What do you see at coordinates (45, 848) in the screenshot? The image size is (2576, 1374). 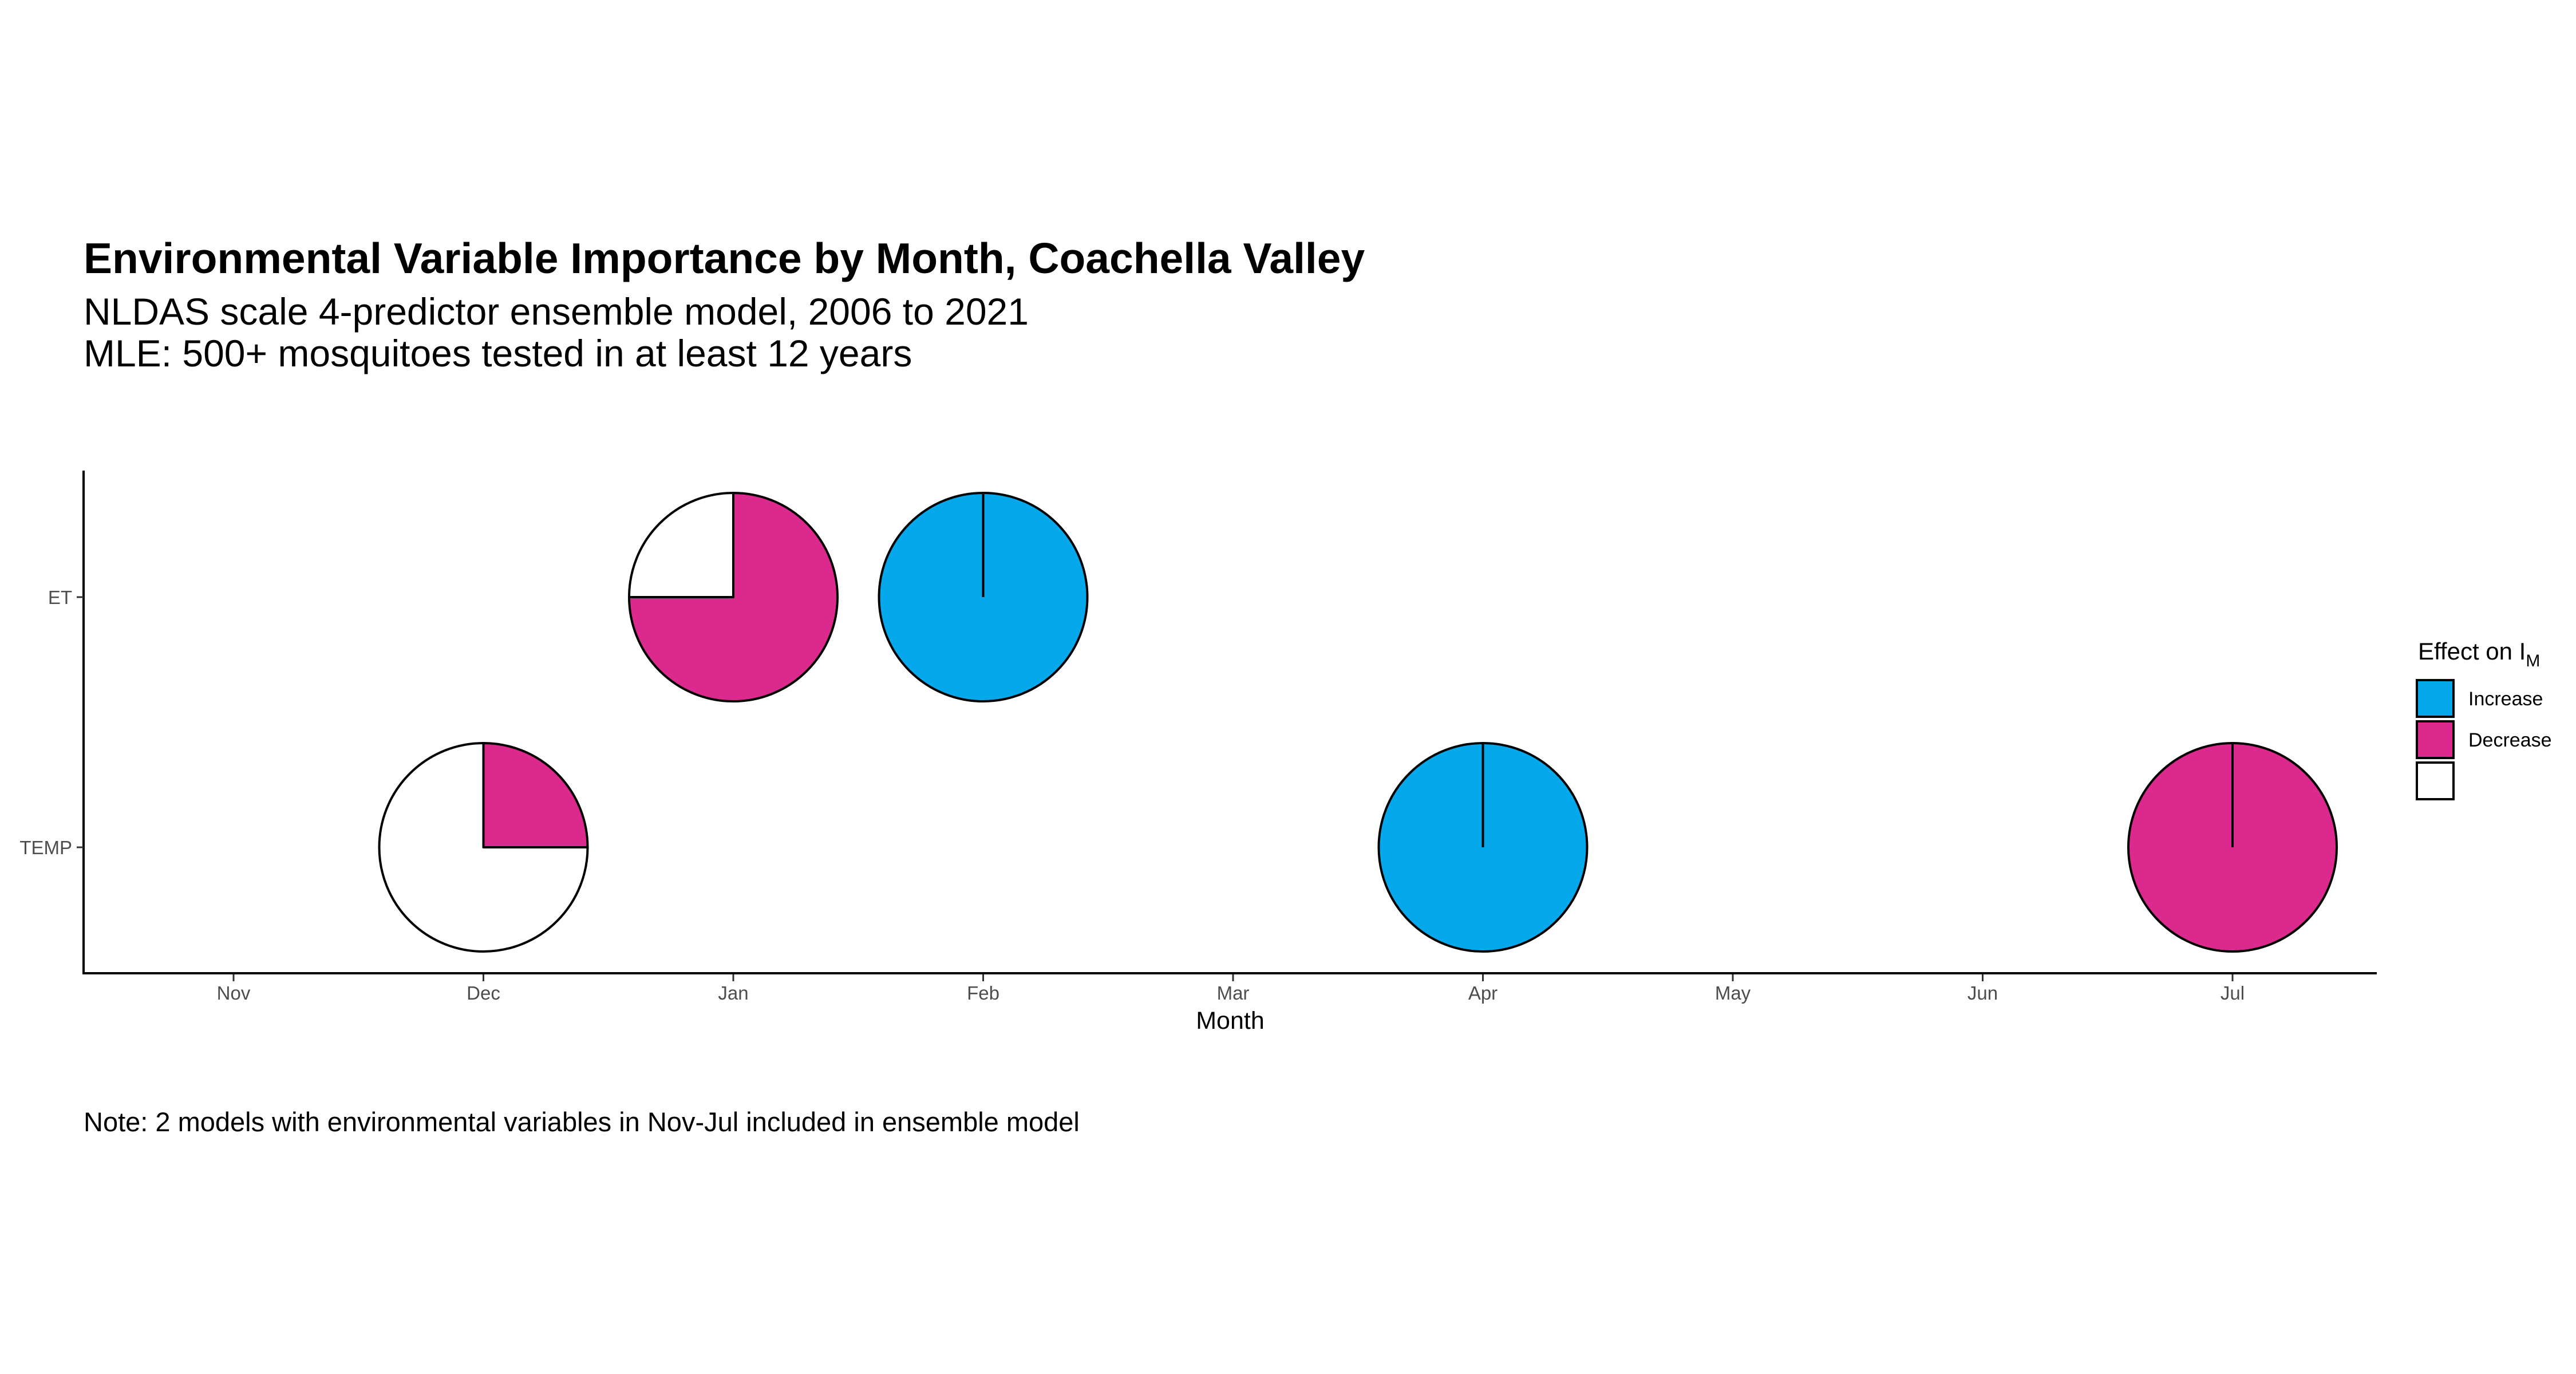 I see `y-tick-label: TEMP` at bounding box center [45, 848].